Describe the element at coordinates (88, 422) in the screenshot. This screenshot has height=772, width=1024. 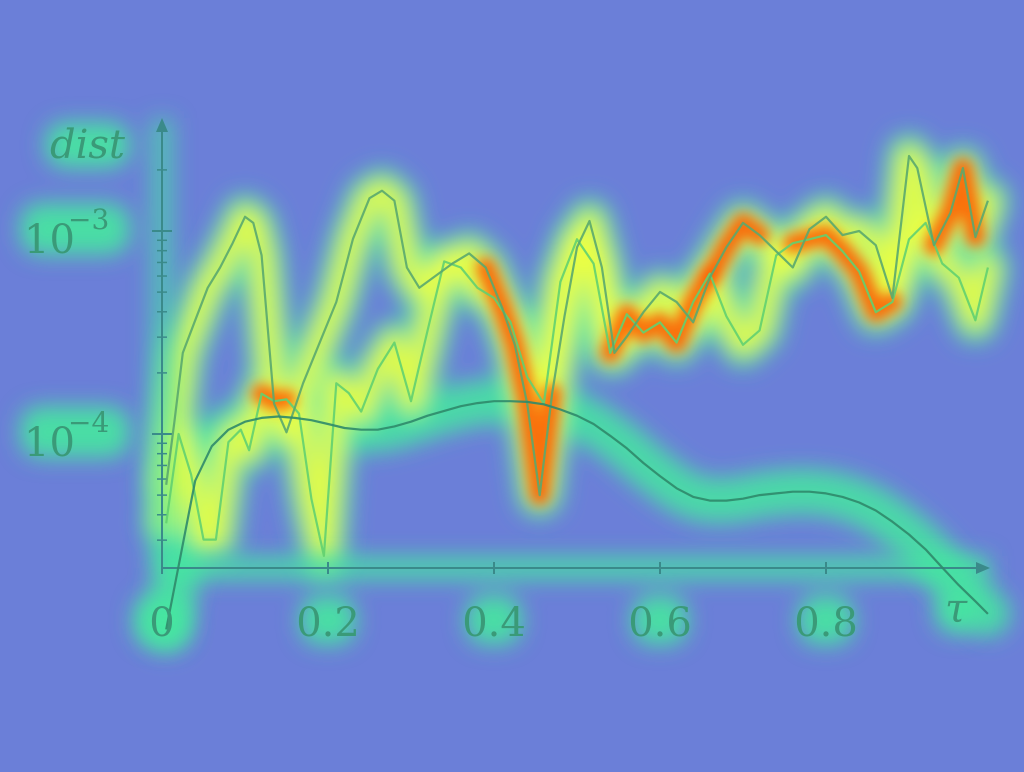
I see `y-tick-label-exp-0: −4` at that location.